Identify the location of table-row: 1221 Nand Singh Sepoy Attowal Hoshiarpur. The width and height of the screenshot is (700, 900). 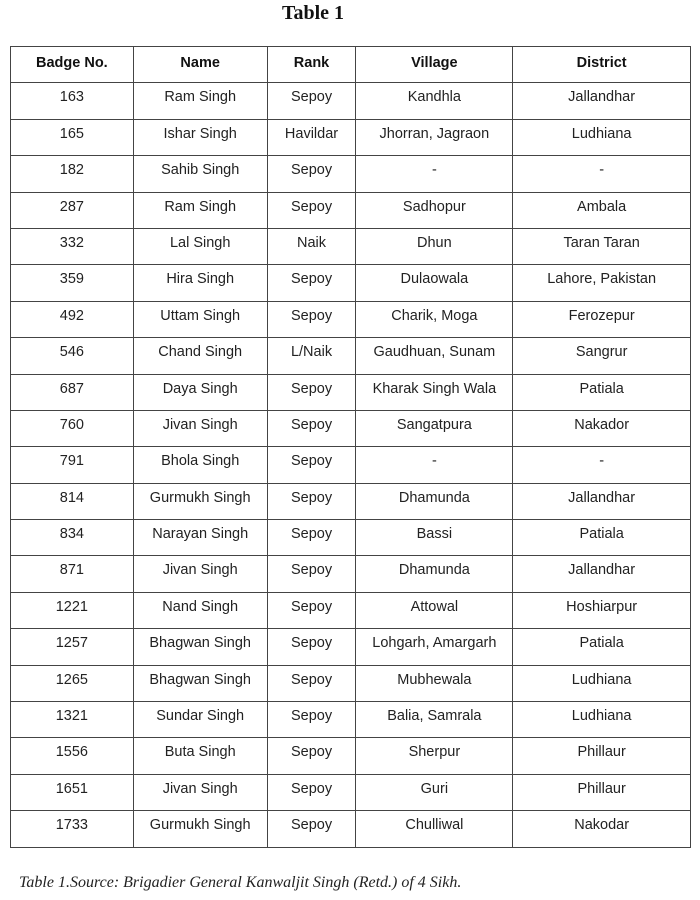
(350, 610).